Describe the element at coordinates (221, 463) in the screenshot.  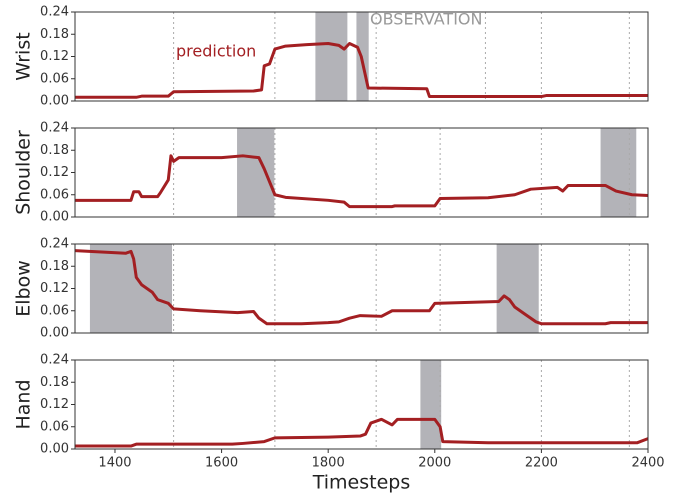
I see `x-tick-label: 1600` at that location.